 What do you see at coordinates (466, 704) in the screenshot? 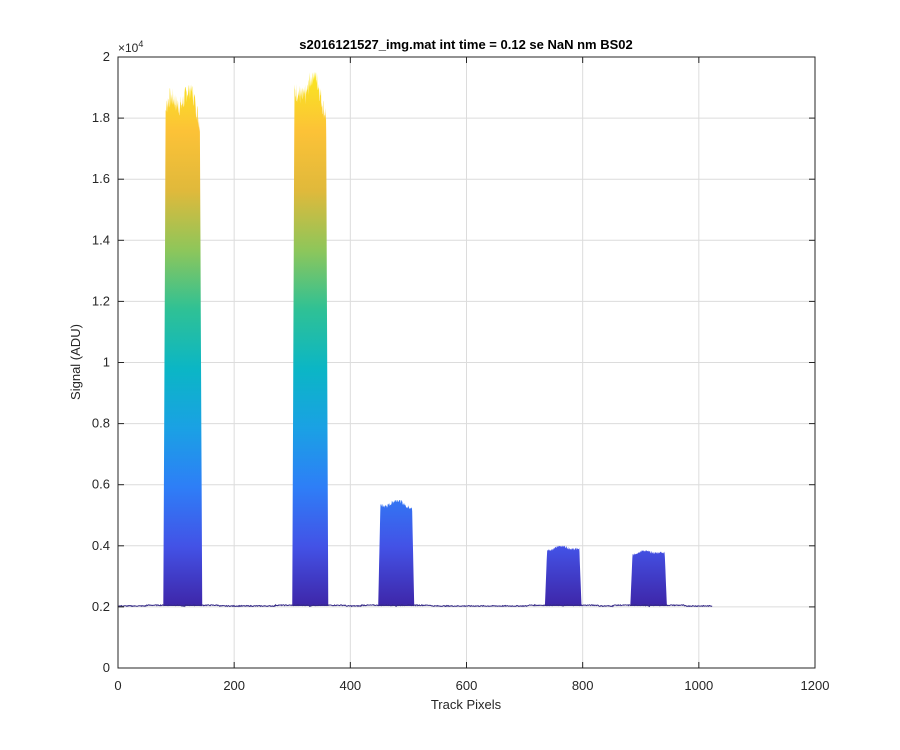
I see `x-axis-label: Track Pixels` at bounding box center [466, 704].